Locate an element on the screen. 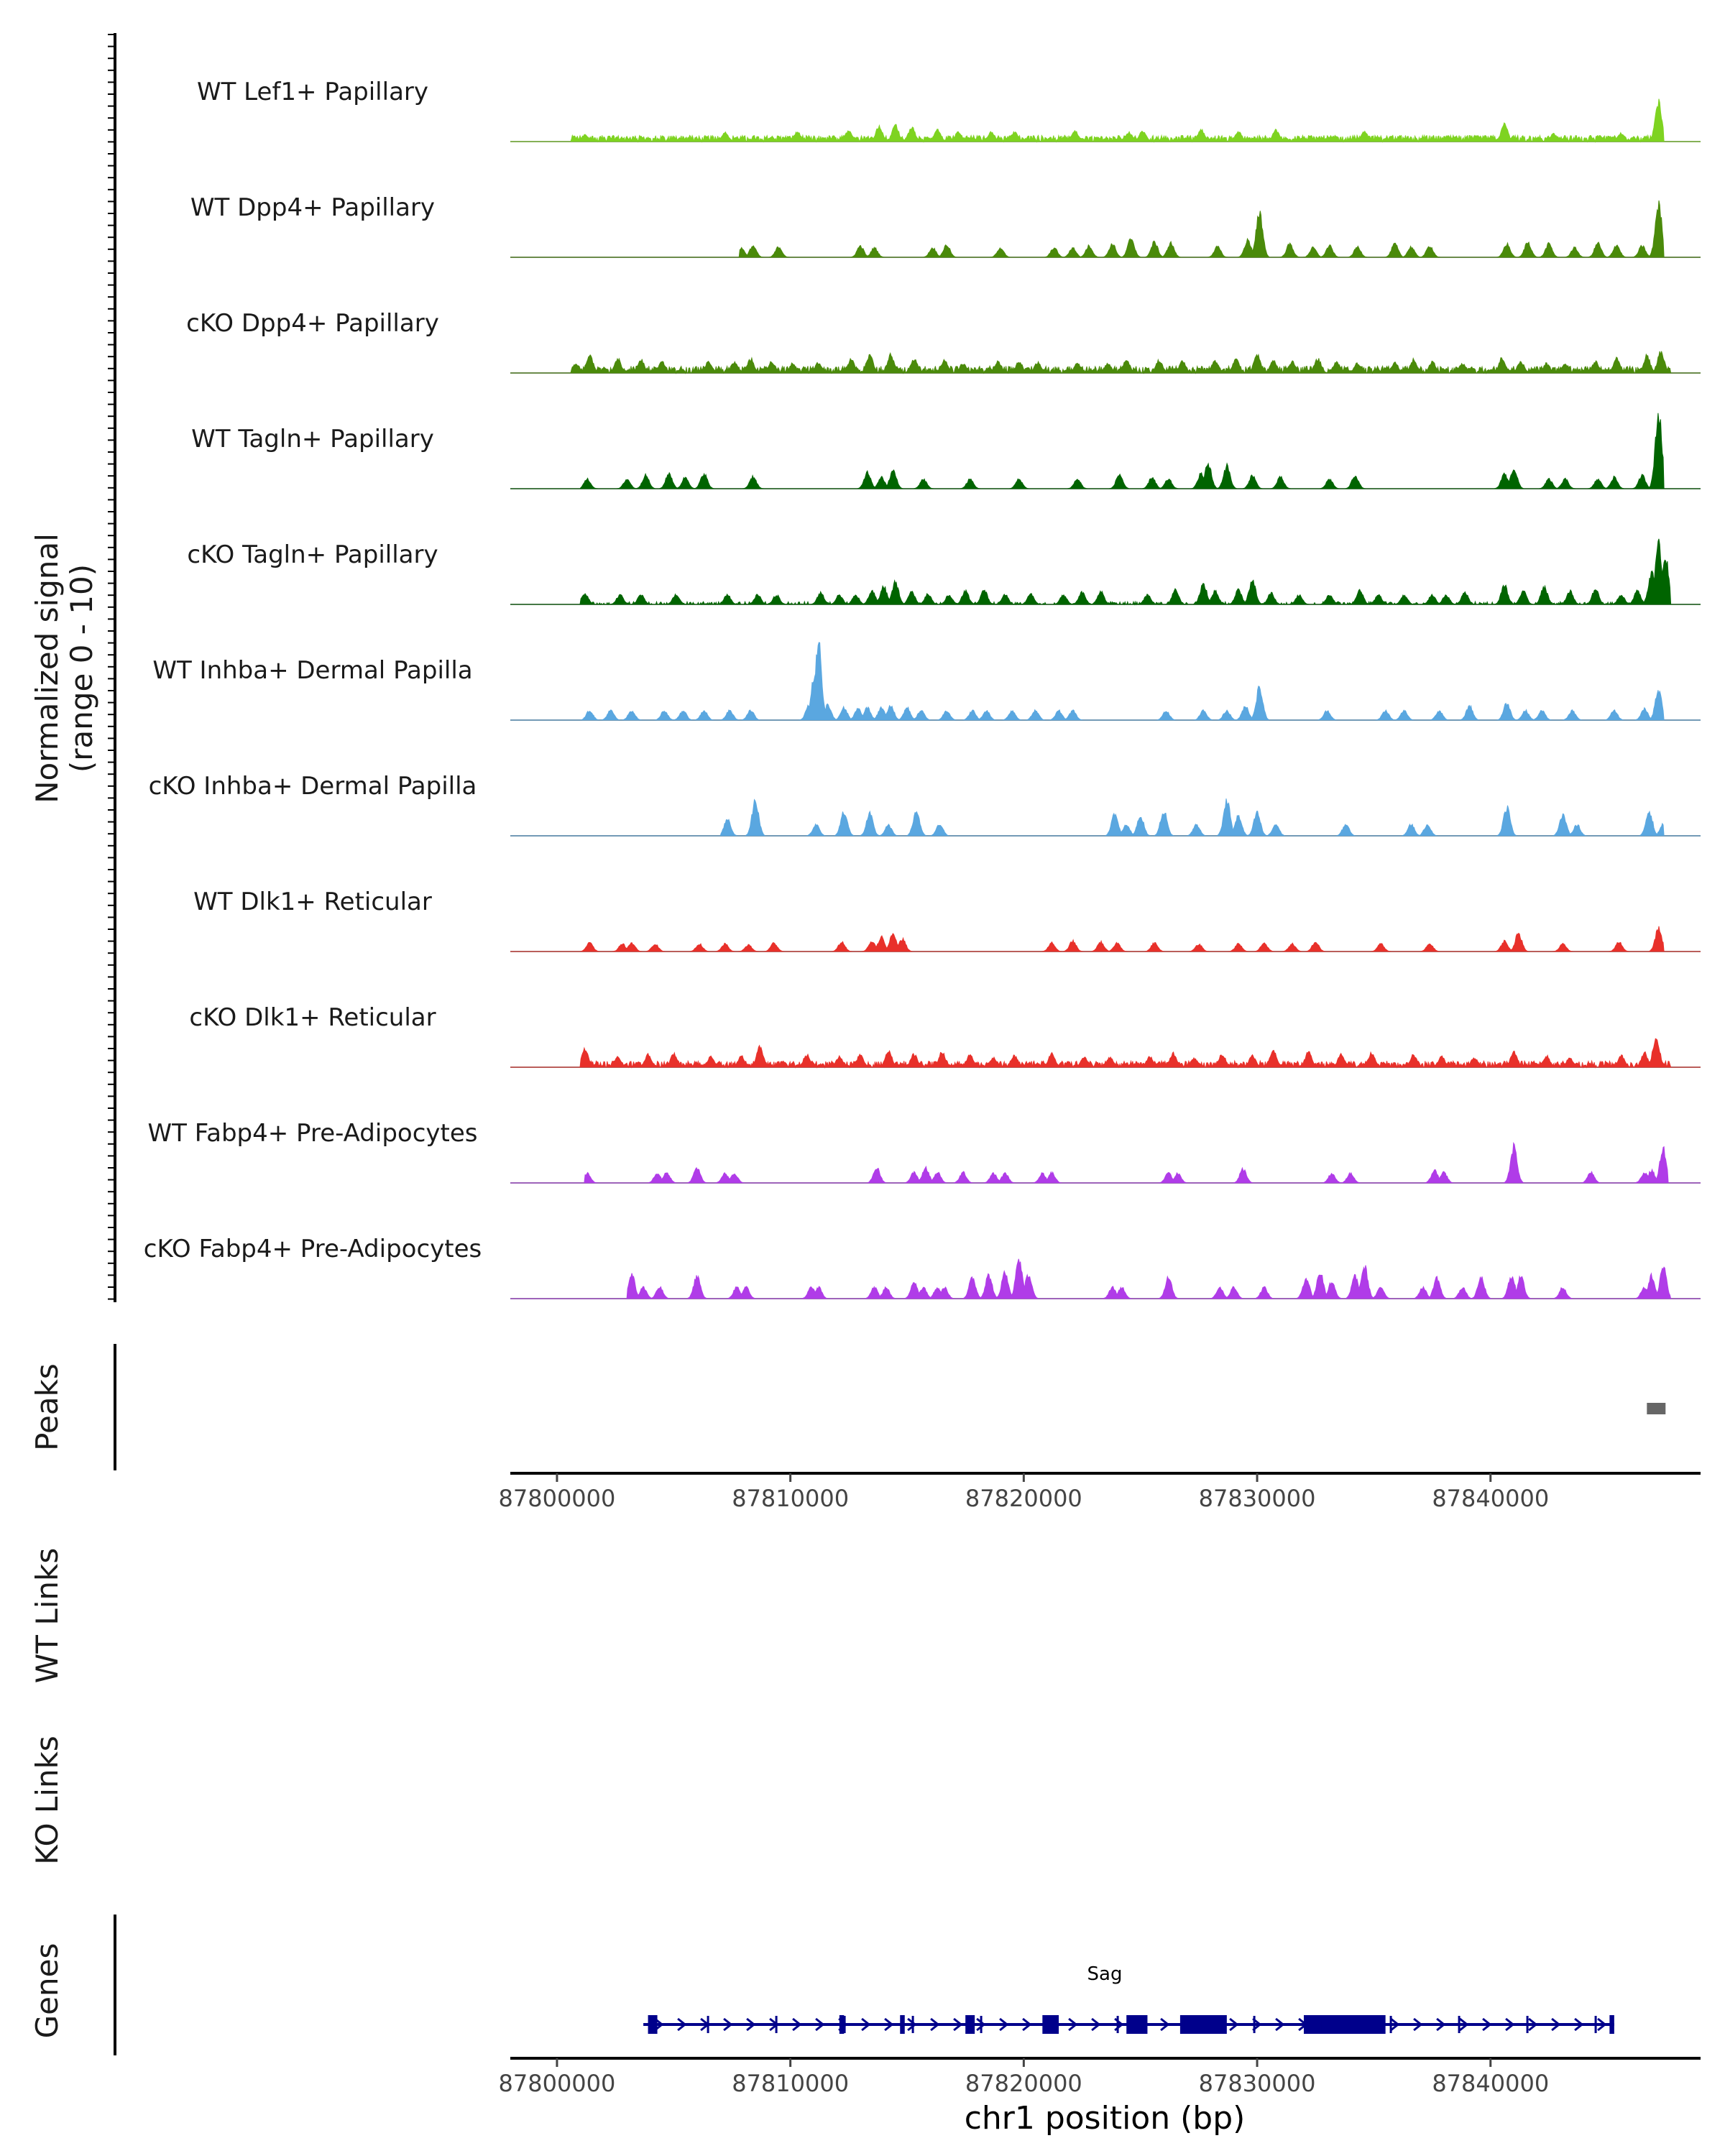 This screenshot has height=2156, width=1725. track-label: cKO Inhba+ Dermal Papilla is located at coordinates (313, 787).